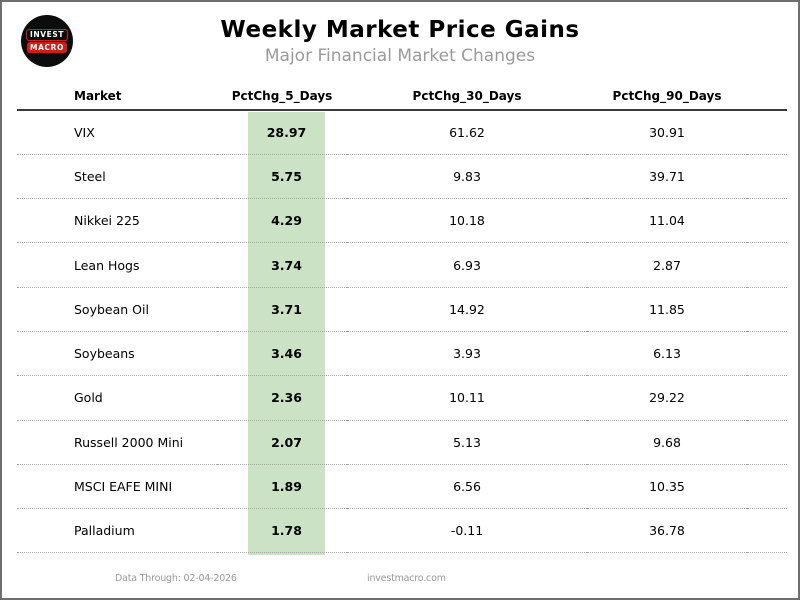 Image resolution: width=800 pixels, height=600 pixels. Describe the element at coordinates (667, 531) in the screenshot. I see `pctchg-90-days-cell: 36.78` at that location.